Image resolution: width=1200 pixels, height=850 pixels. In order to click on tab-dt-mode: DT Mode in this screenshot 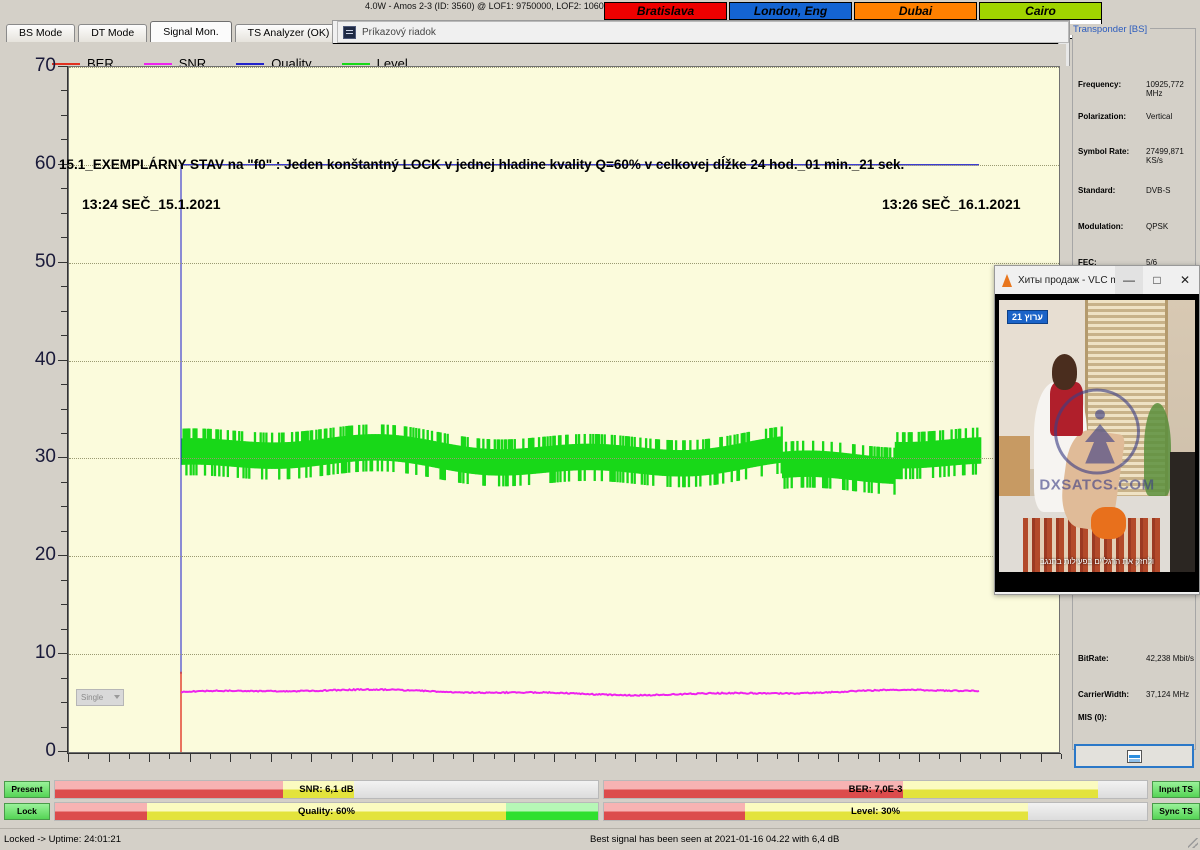, I will do `click(113, 33)`.